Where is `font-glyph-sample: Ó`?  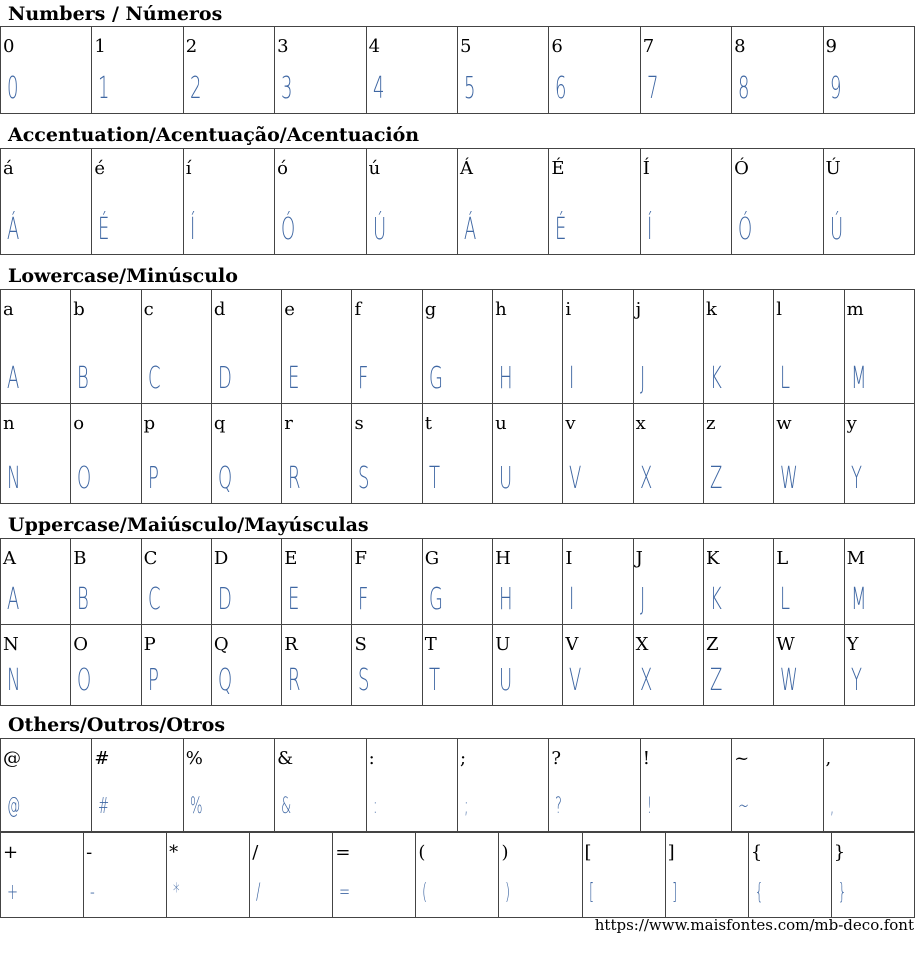 font-glyph-sample: Ó is located at coordinates (745, 229).